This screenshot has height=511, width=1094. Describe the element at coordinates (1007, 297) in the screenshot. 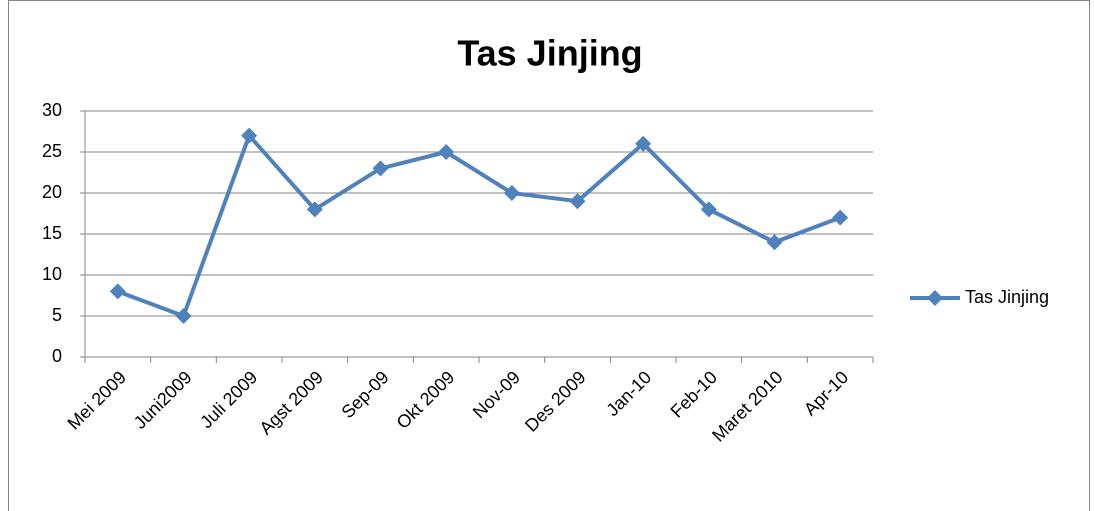

I see `legend-label: Tas Jinjing` at that location.